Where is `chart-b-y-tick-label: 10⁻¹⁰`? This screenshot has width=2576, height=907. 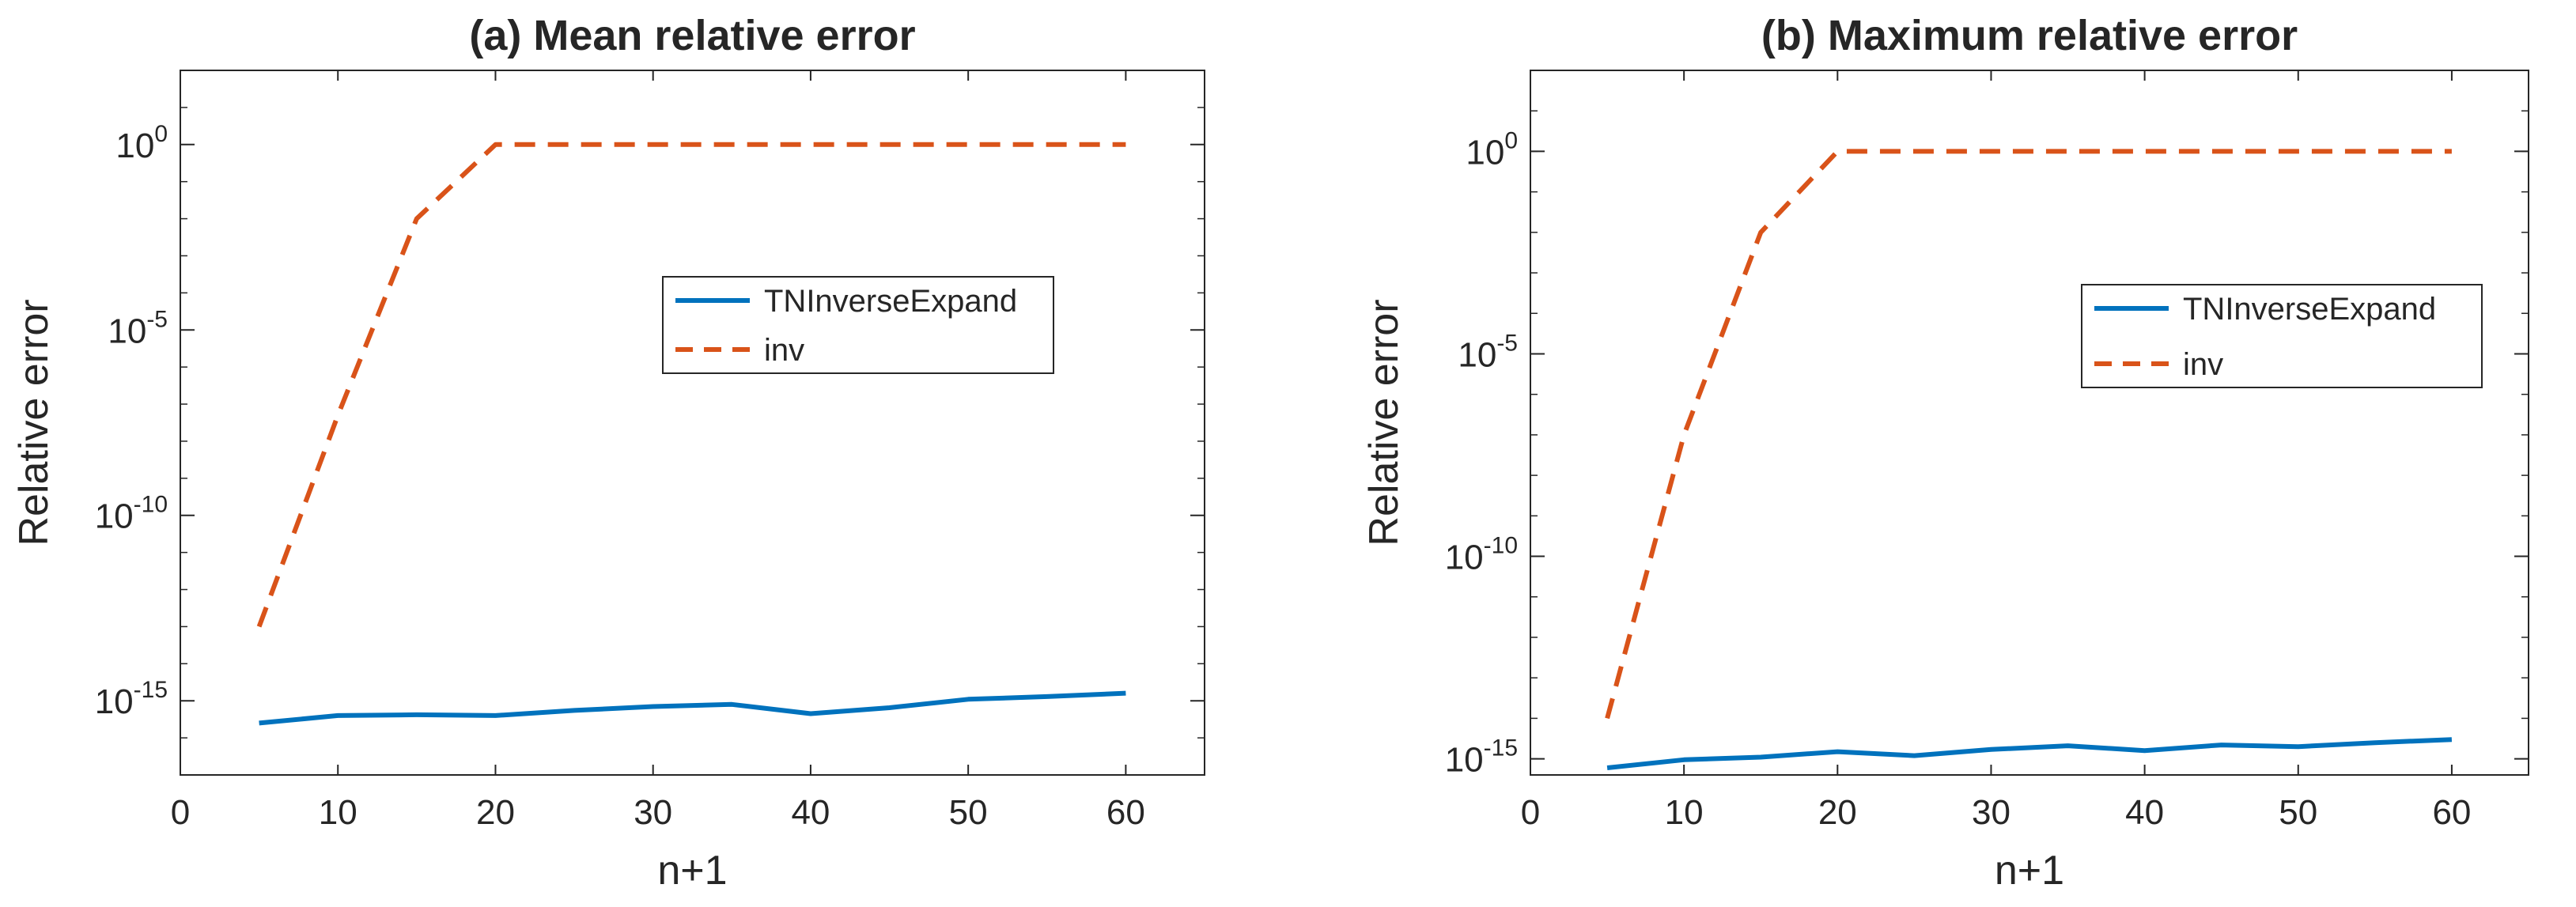
chart-b-y-tick-label: 10⁻¹⁰ is located at coordinates (1482, 555).